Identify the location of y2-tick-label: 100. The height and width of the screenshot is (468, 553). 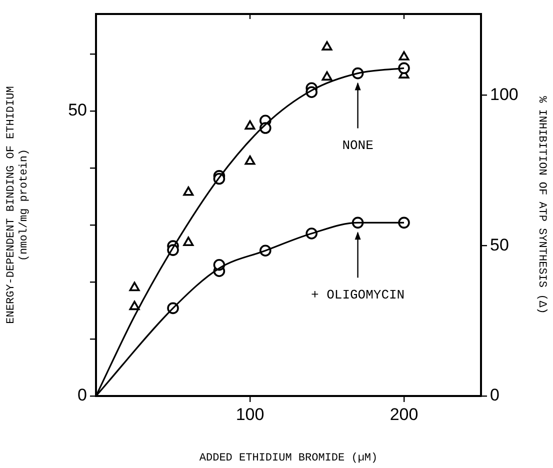
(504, 94).